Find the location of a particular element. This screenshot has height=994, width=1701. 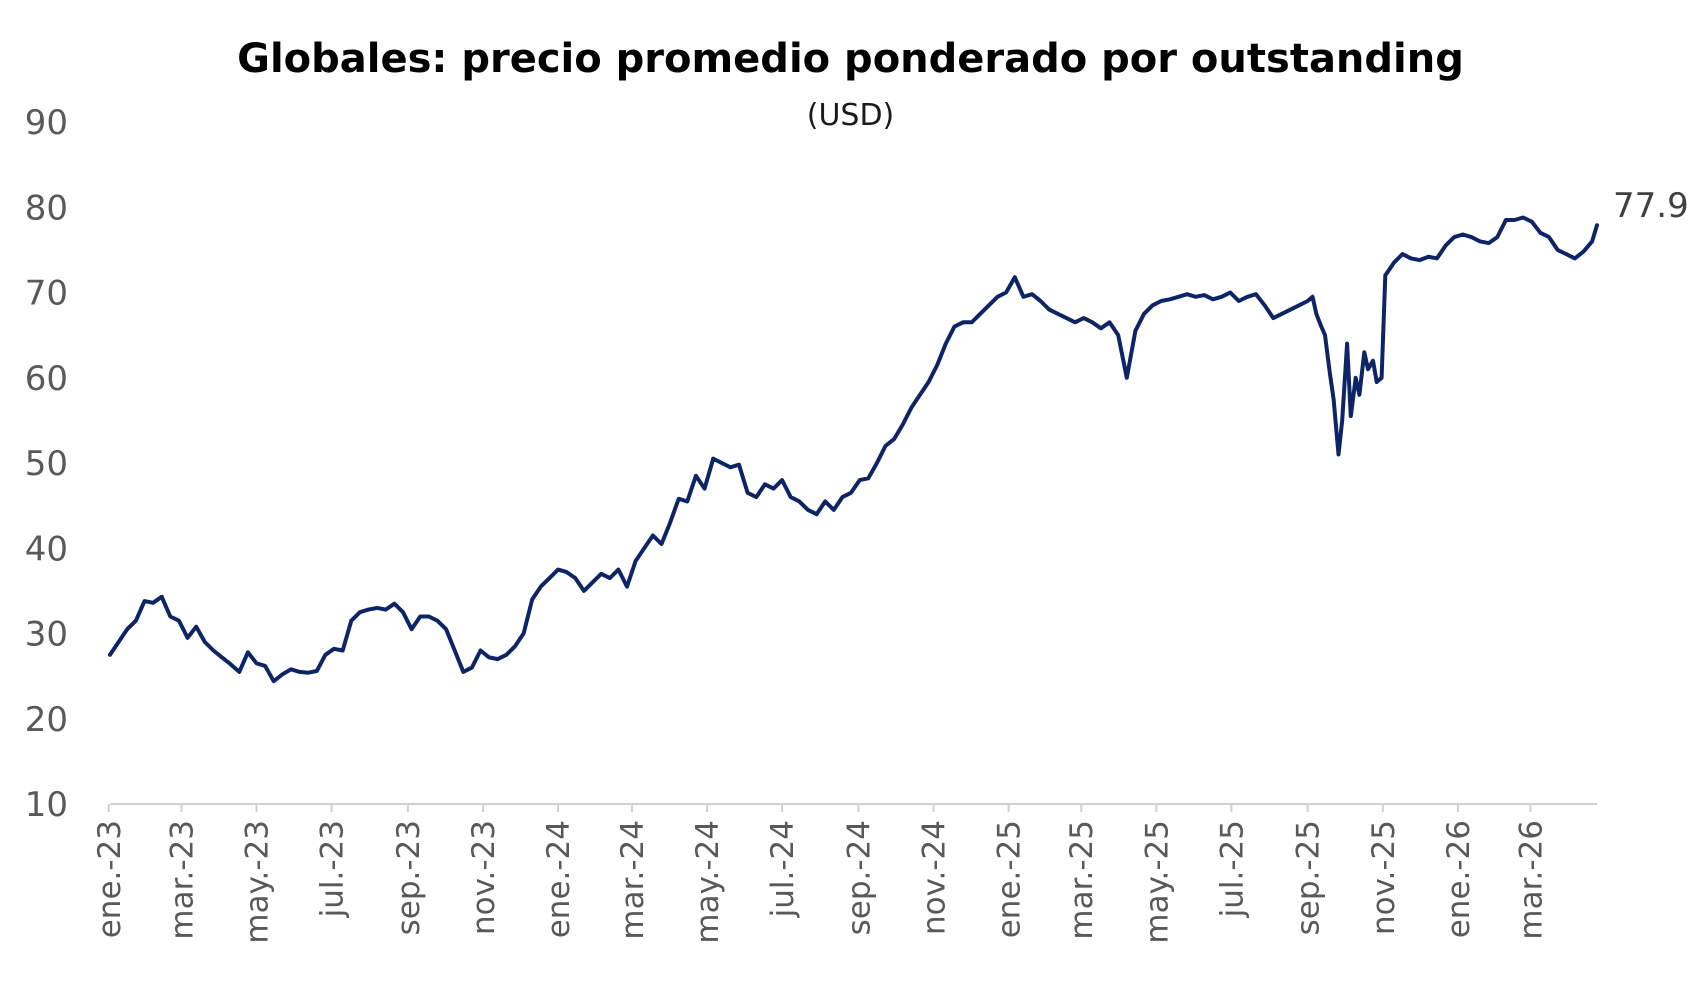

x-tick-label: ene.-25 is located at coordinates (1010, 879).